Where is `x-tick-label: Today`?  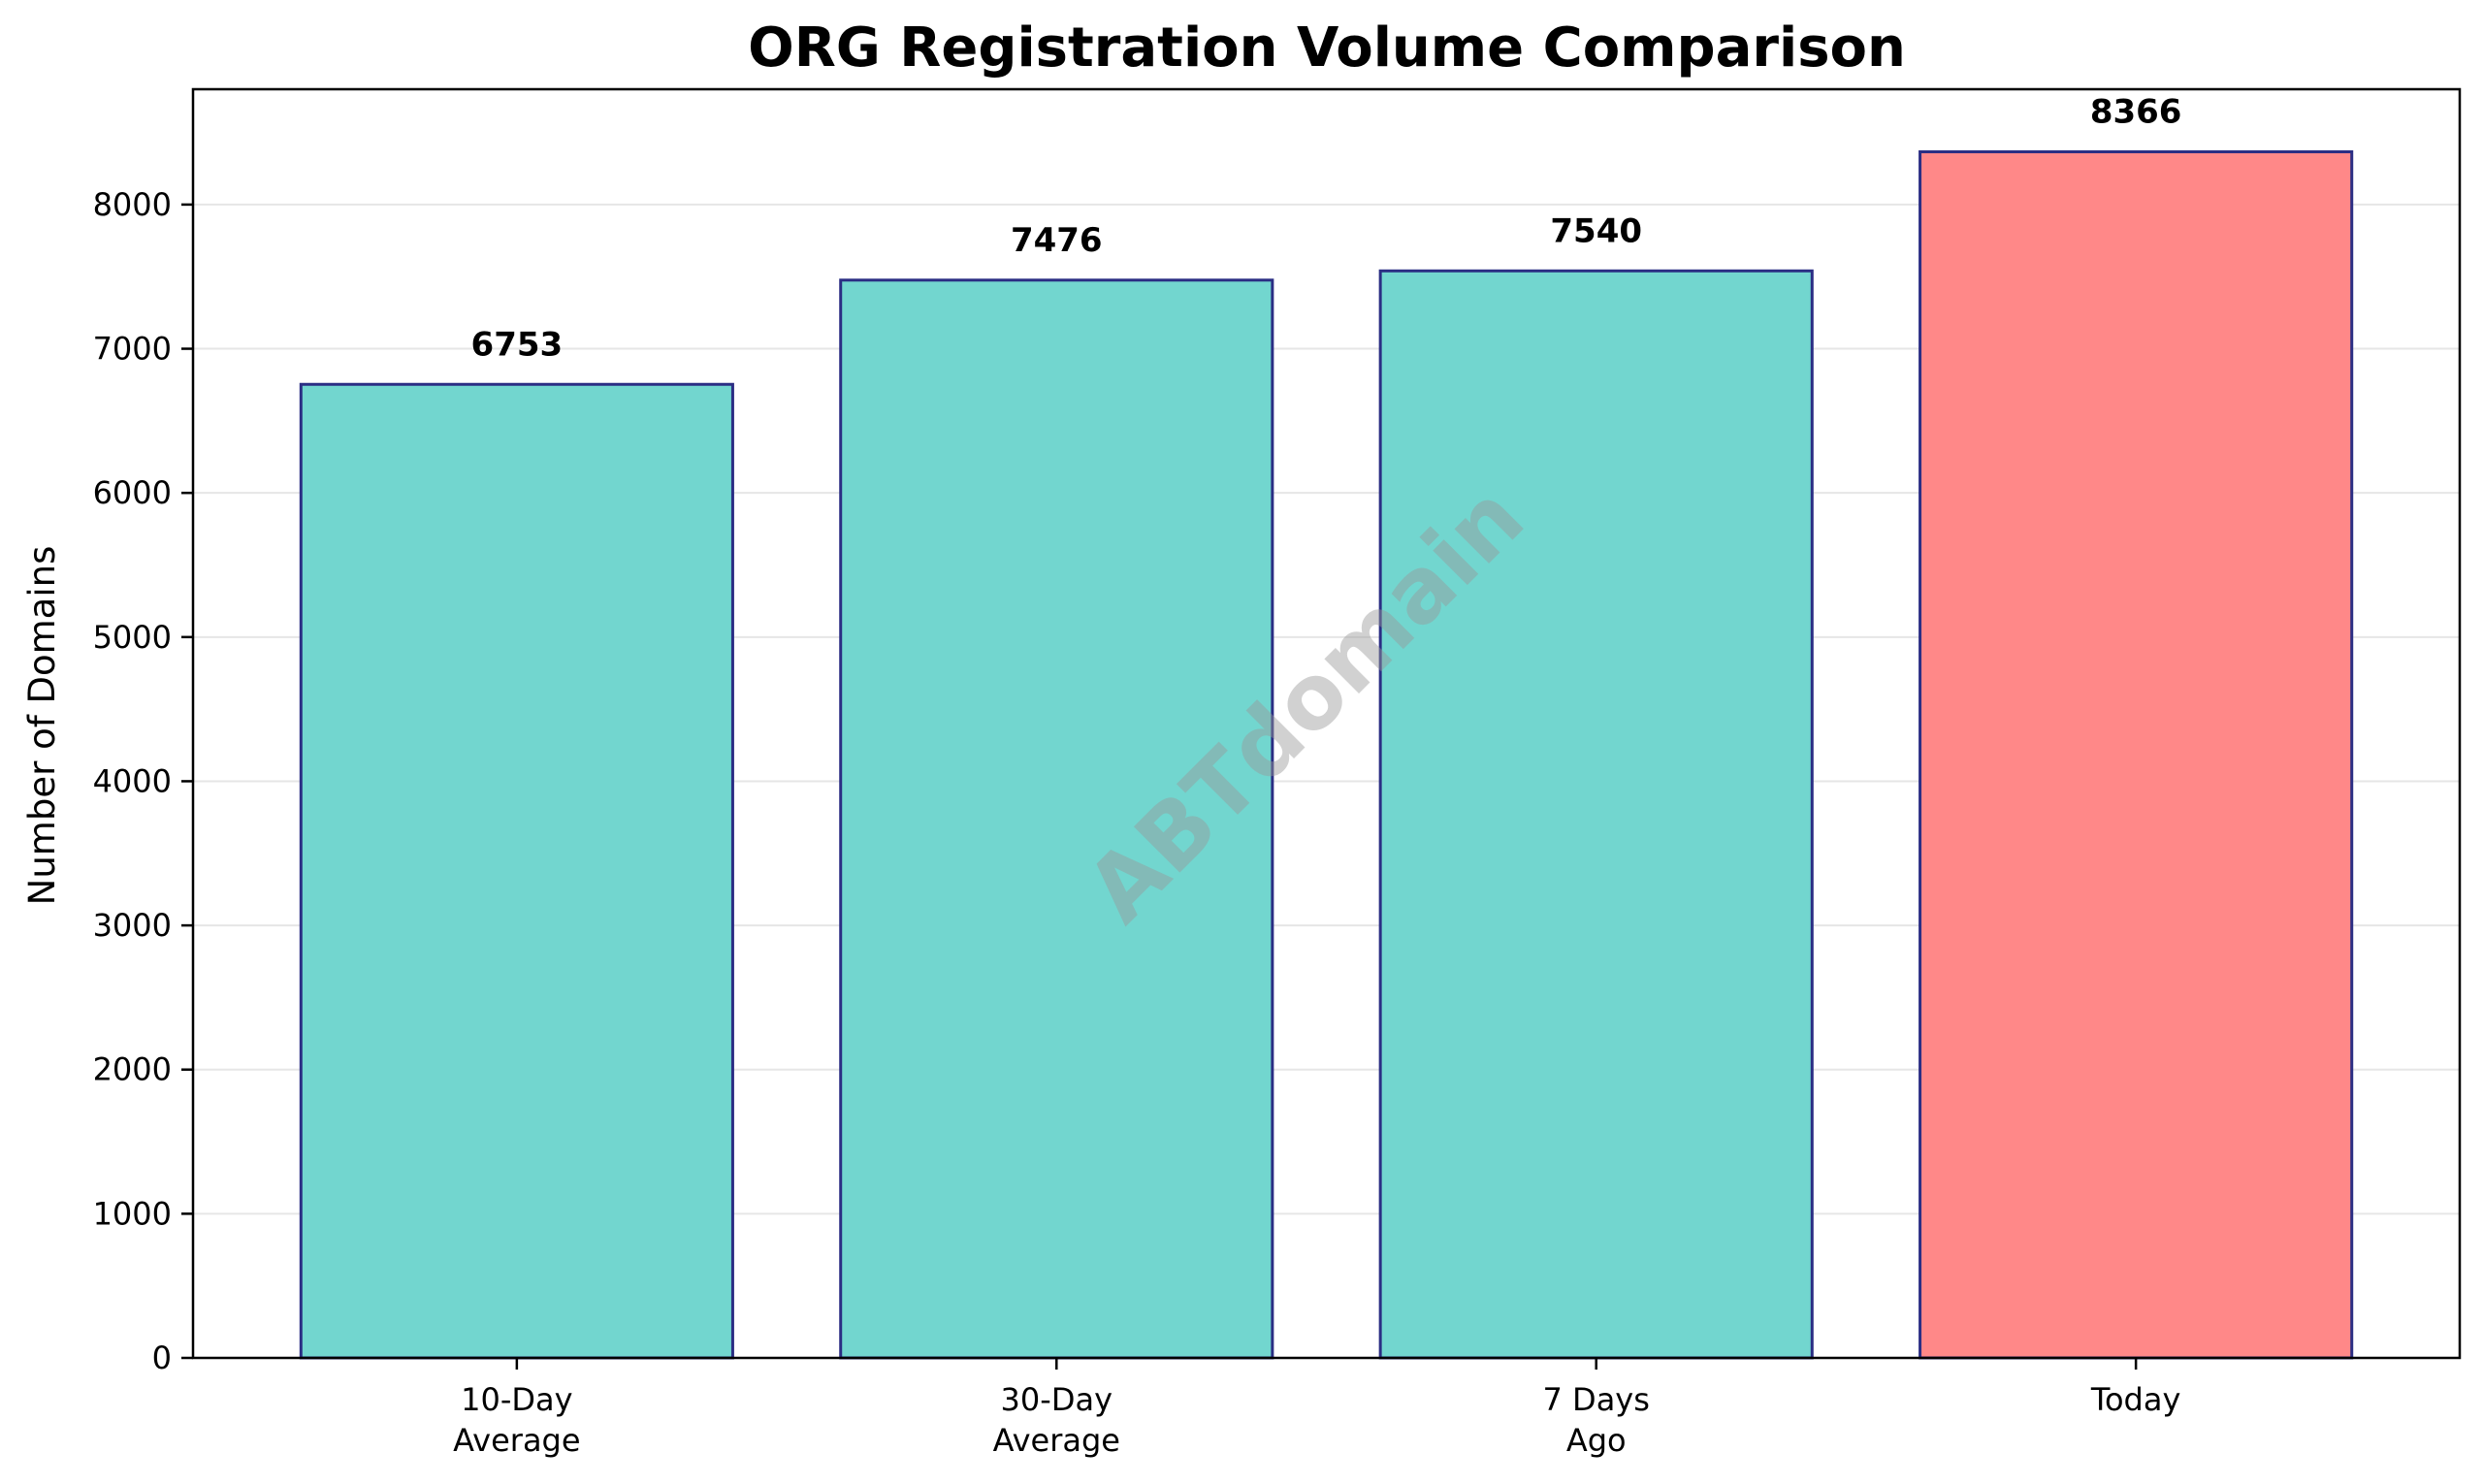
x-tick-label: Today is located at coordinates (2136, 1399).